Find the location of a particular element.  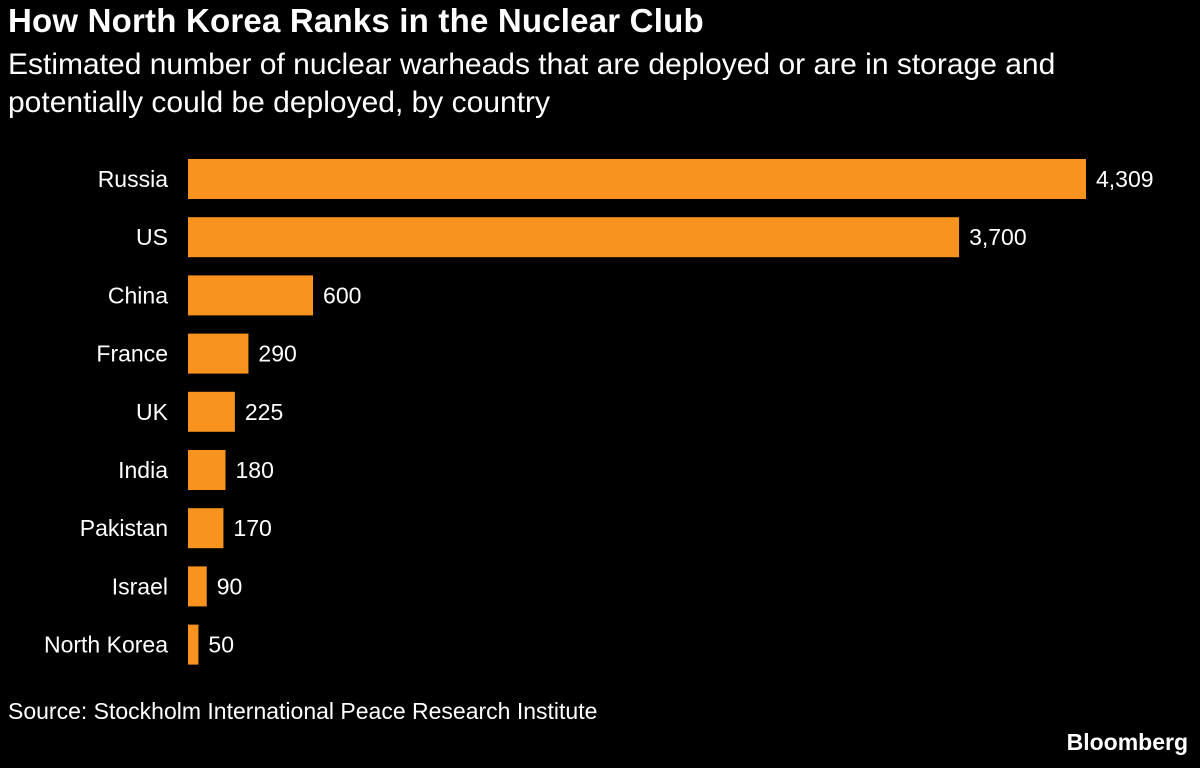

bar-uk is located at coordinates (211, 411).